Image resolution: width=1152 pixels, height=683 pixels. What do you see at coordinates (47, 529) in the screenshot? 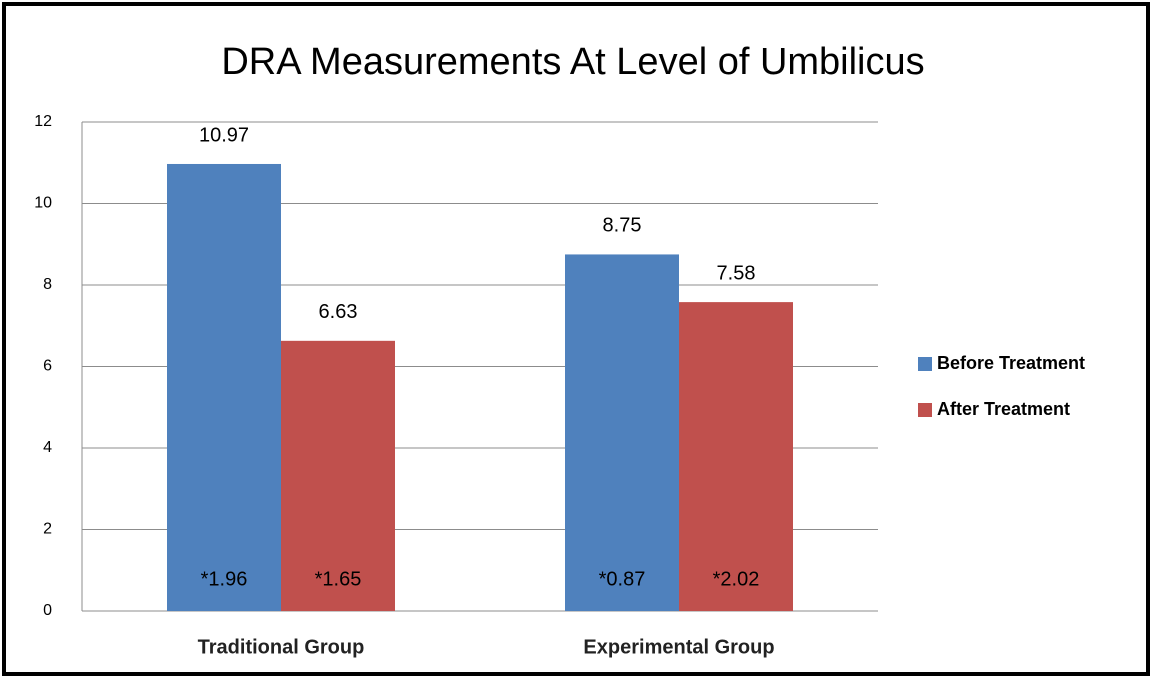
I see `y-tick-label: 2` at bounding box center [47, 529].